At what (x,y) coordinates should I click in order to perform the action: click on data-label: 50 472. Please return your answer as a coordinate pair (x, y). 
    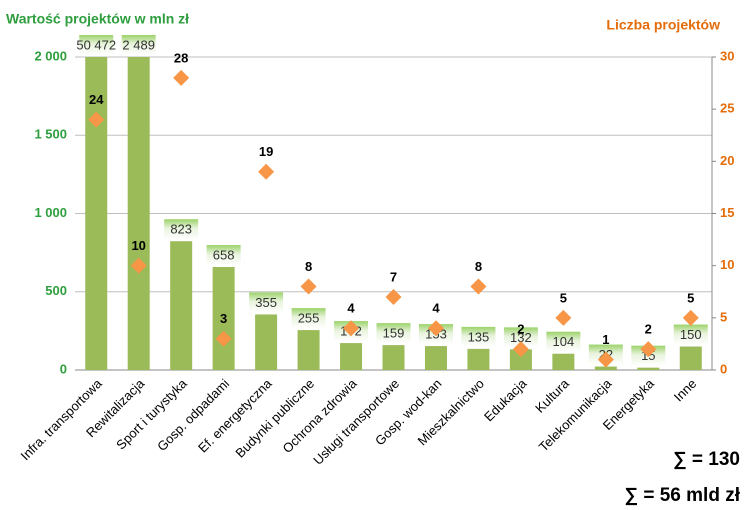
    Looking at the image, I should click on (96, 44).